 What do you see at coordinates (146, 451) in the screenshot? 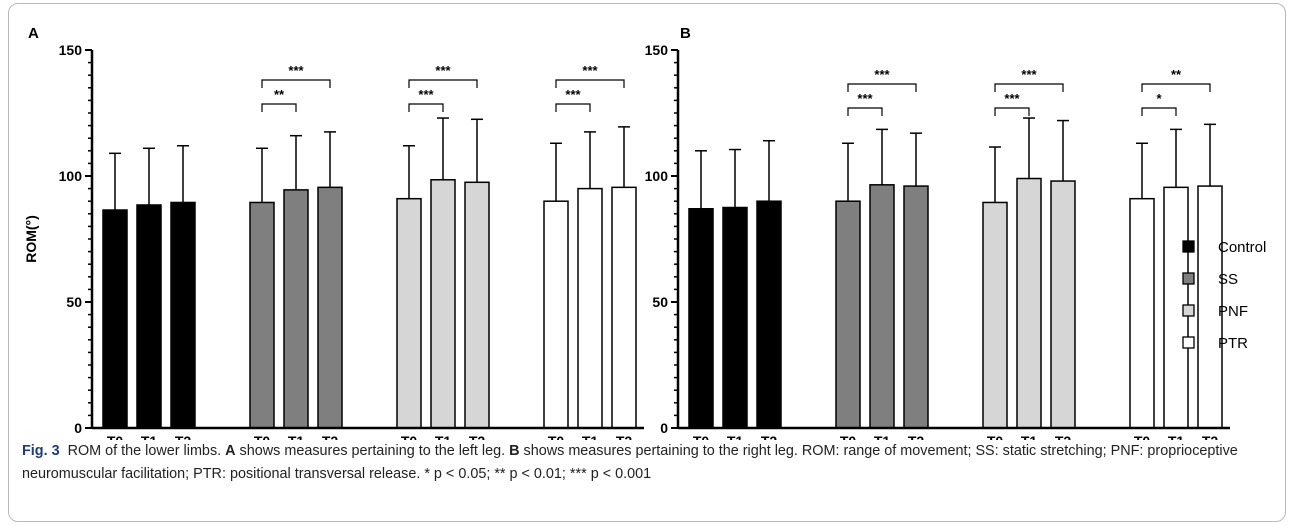
I see `caption-text-1: ROM of the lower limbs.` at bounding box center [146, 451].